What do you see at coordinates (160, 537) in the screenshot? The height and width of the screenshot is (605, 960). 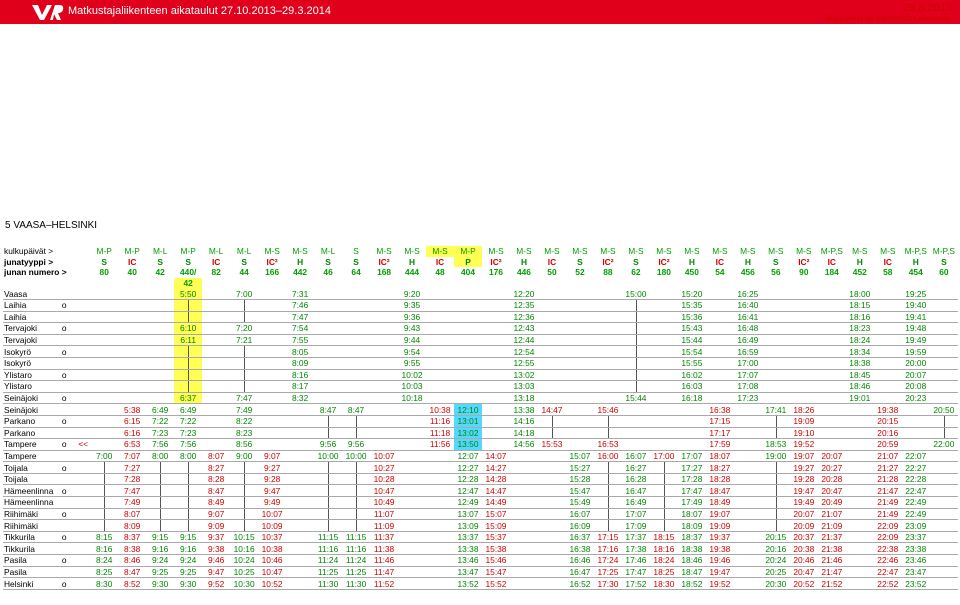 I see `time-cell: 9:15` at bounding box center [160, 537].